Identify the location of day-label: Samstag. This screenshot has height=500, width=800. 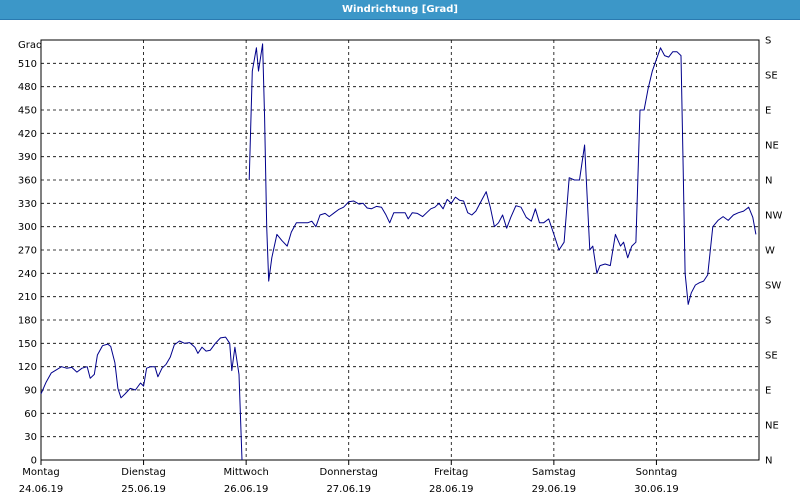
(554, 472).